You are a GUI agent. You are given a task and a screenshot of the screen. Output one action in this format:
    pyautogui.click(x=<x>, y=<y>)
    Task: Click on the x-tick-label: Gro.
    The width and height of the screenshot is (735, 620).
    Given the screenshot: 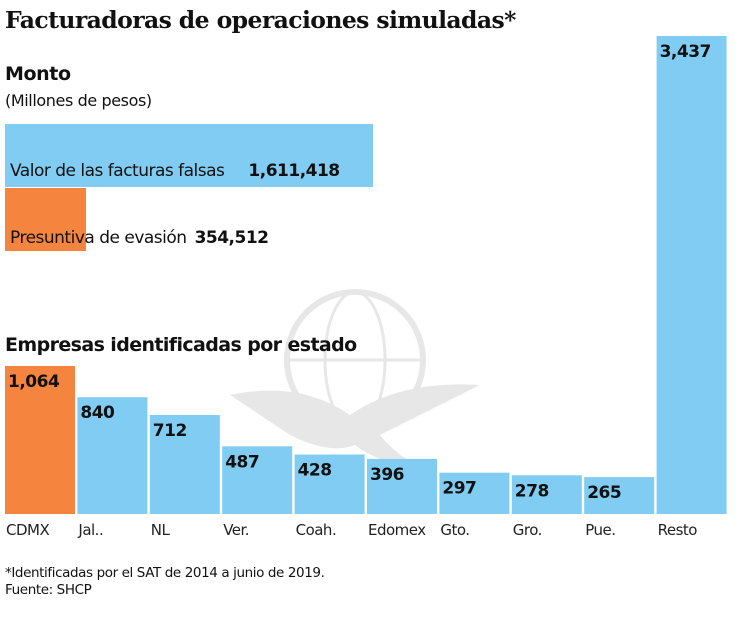 What is the action you would take?
    pyautogui.click(x=527, y=530)
    